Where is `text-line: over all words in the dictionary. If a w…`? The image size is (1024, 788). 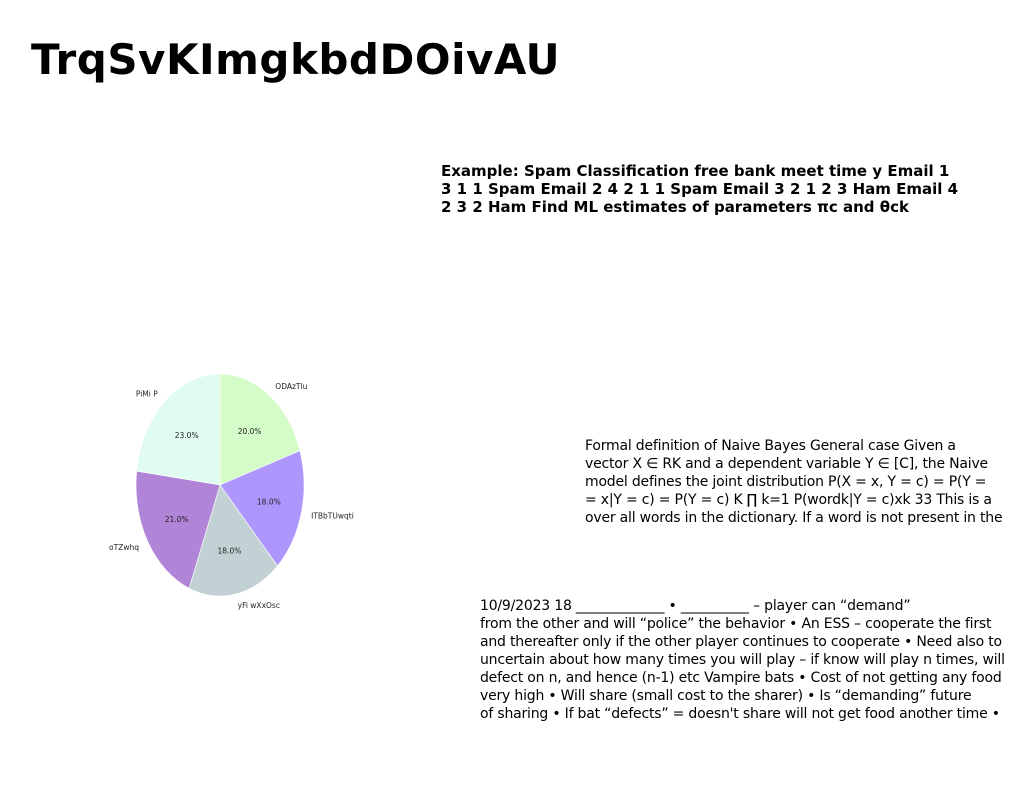 text-line: over all words in the dictionary. If a w… is located at coordinates (794, 518).